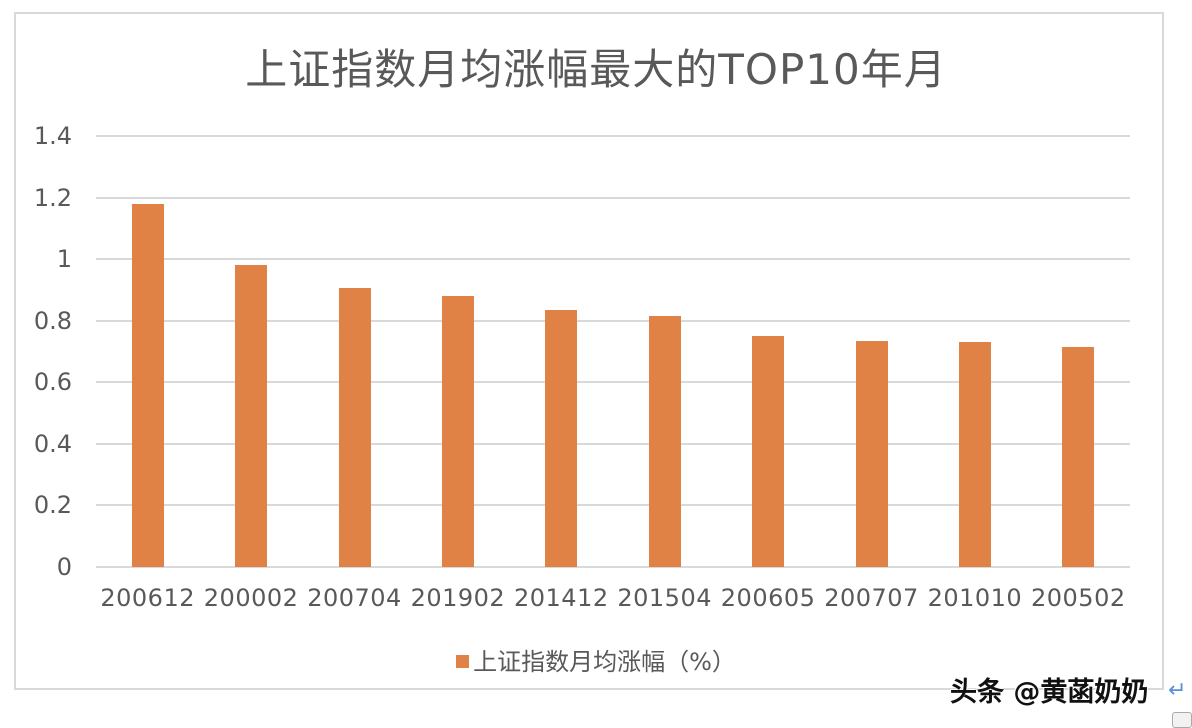 This screenshot has width=1192, height=728. Describe the element at coordinates (1078, 598) in the screenshot. I see `x-tick-label: 200502` at that location.